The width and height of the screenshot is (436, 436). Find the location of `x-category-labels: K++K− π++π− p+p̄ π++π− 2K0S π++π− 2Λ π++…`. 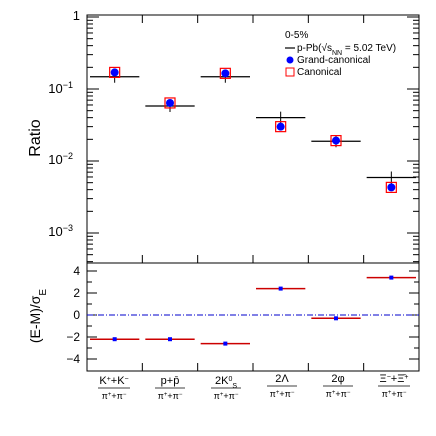

x-category-labels: K++K− π++π− p+p̄ π++π− 2K0S π++π− 2Λ π++… is located at coordinates (254, 387).